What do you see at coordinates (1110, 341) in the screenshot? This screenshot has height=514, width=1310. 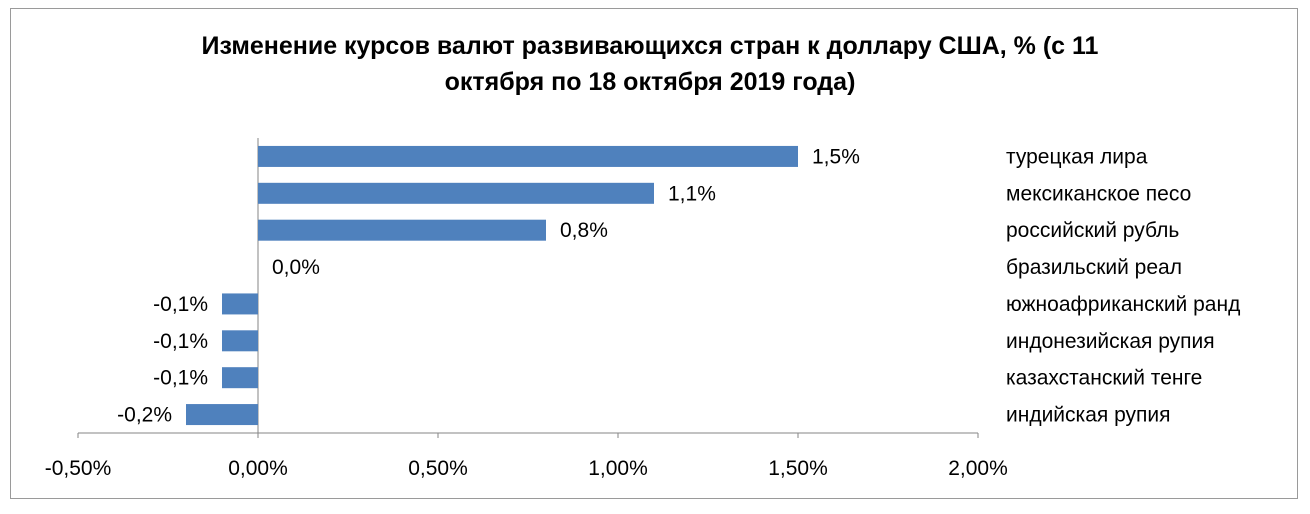 I see `category-label: индонезийская рупия` at bounding box center [1110, 341].